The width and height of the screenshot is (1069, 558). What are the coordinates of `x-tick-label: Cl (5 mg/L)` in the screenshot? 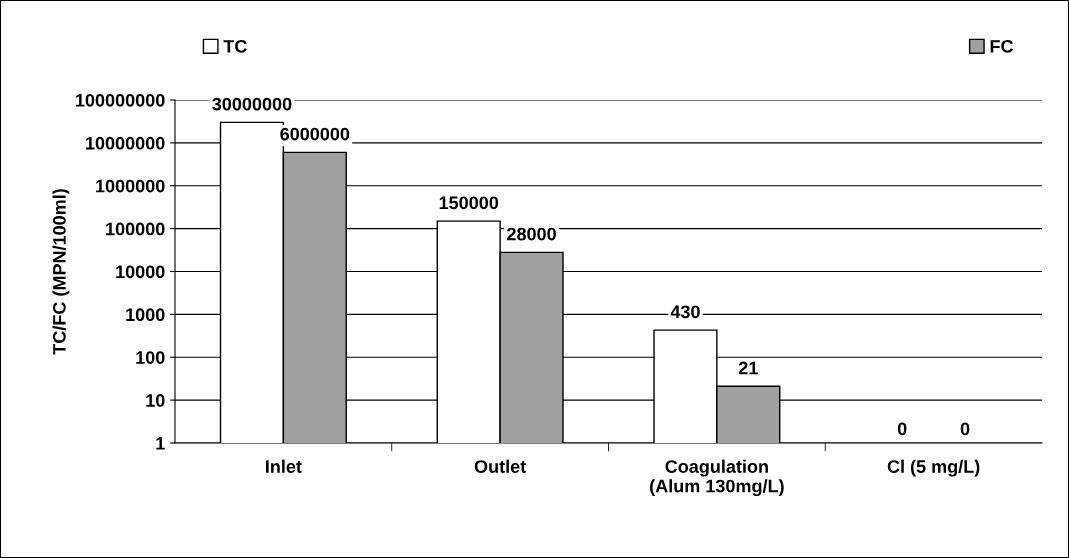 It's located at (933, 468).